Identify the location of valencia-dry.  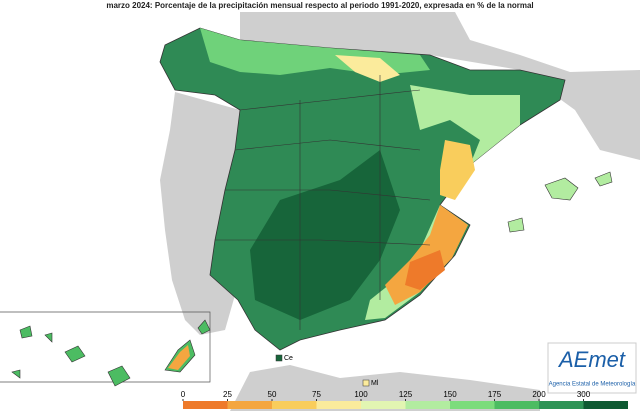
(457, 170).